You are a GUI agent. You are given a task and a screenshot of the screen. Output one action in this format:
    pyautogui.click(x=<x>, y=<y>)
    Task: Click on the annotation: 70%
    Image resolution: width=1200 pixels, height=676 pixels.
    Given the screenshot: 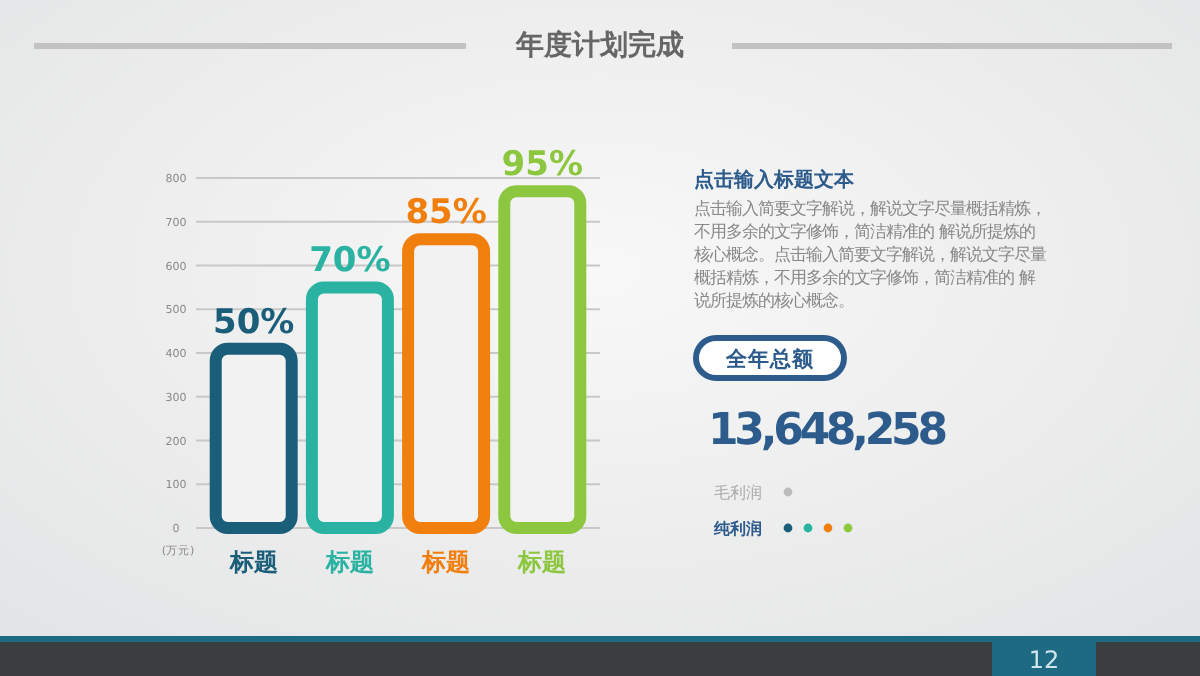 What is the action you would take?
    pyautogui.click(x=350, y=261)
    